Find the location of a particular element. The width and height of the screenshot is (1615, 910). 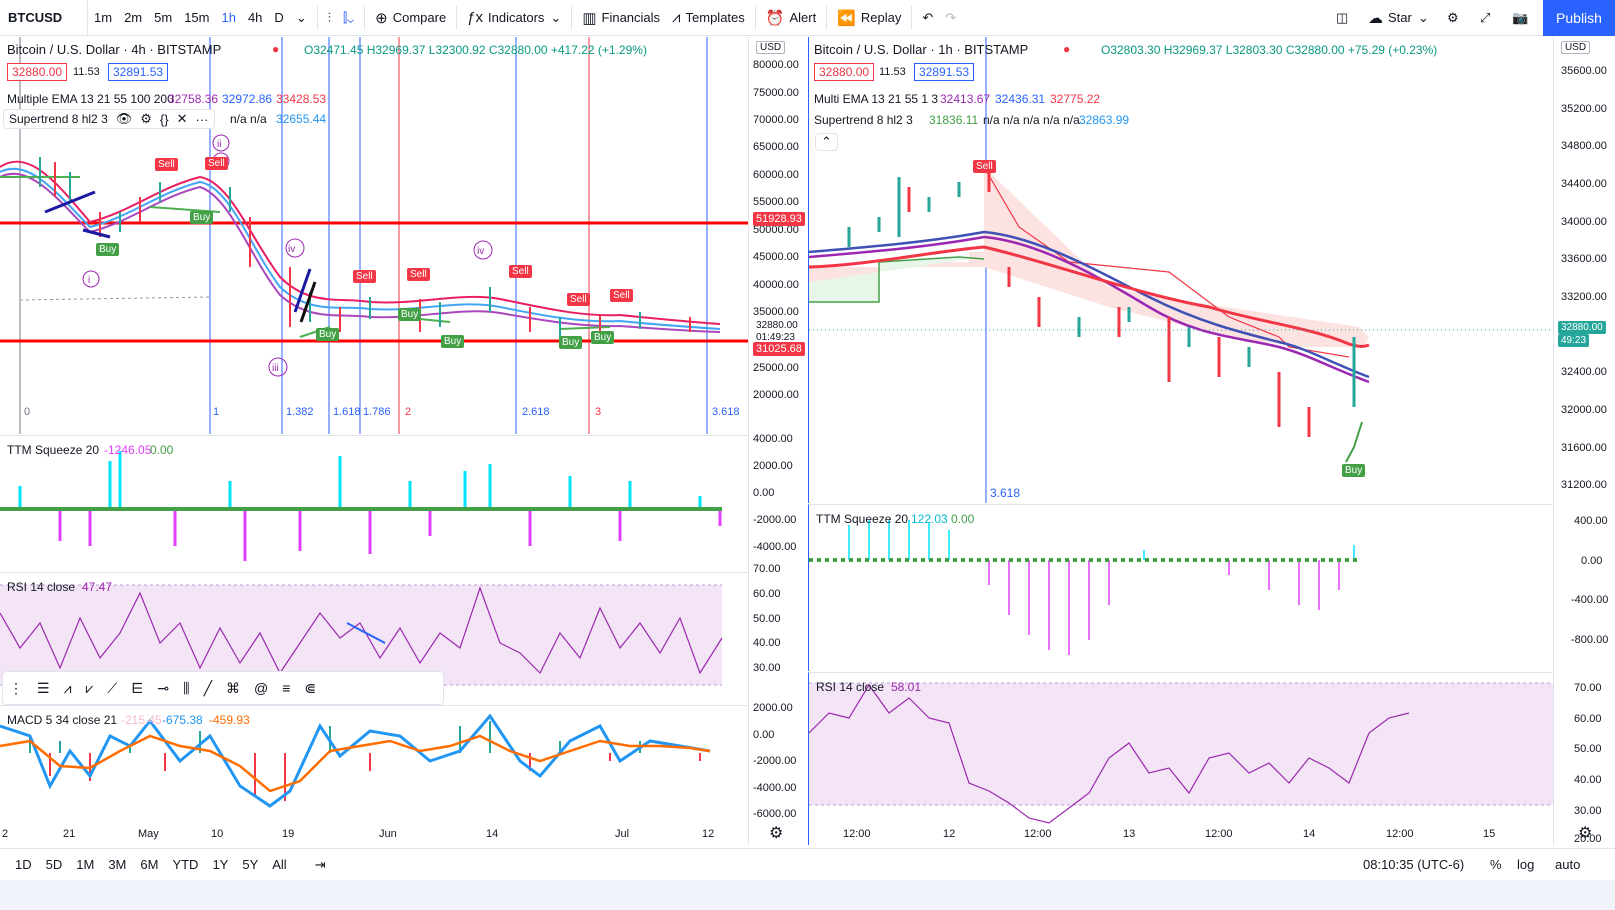

left-ask-box: 32891.53 is located at coordinates (138, 72).